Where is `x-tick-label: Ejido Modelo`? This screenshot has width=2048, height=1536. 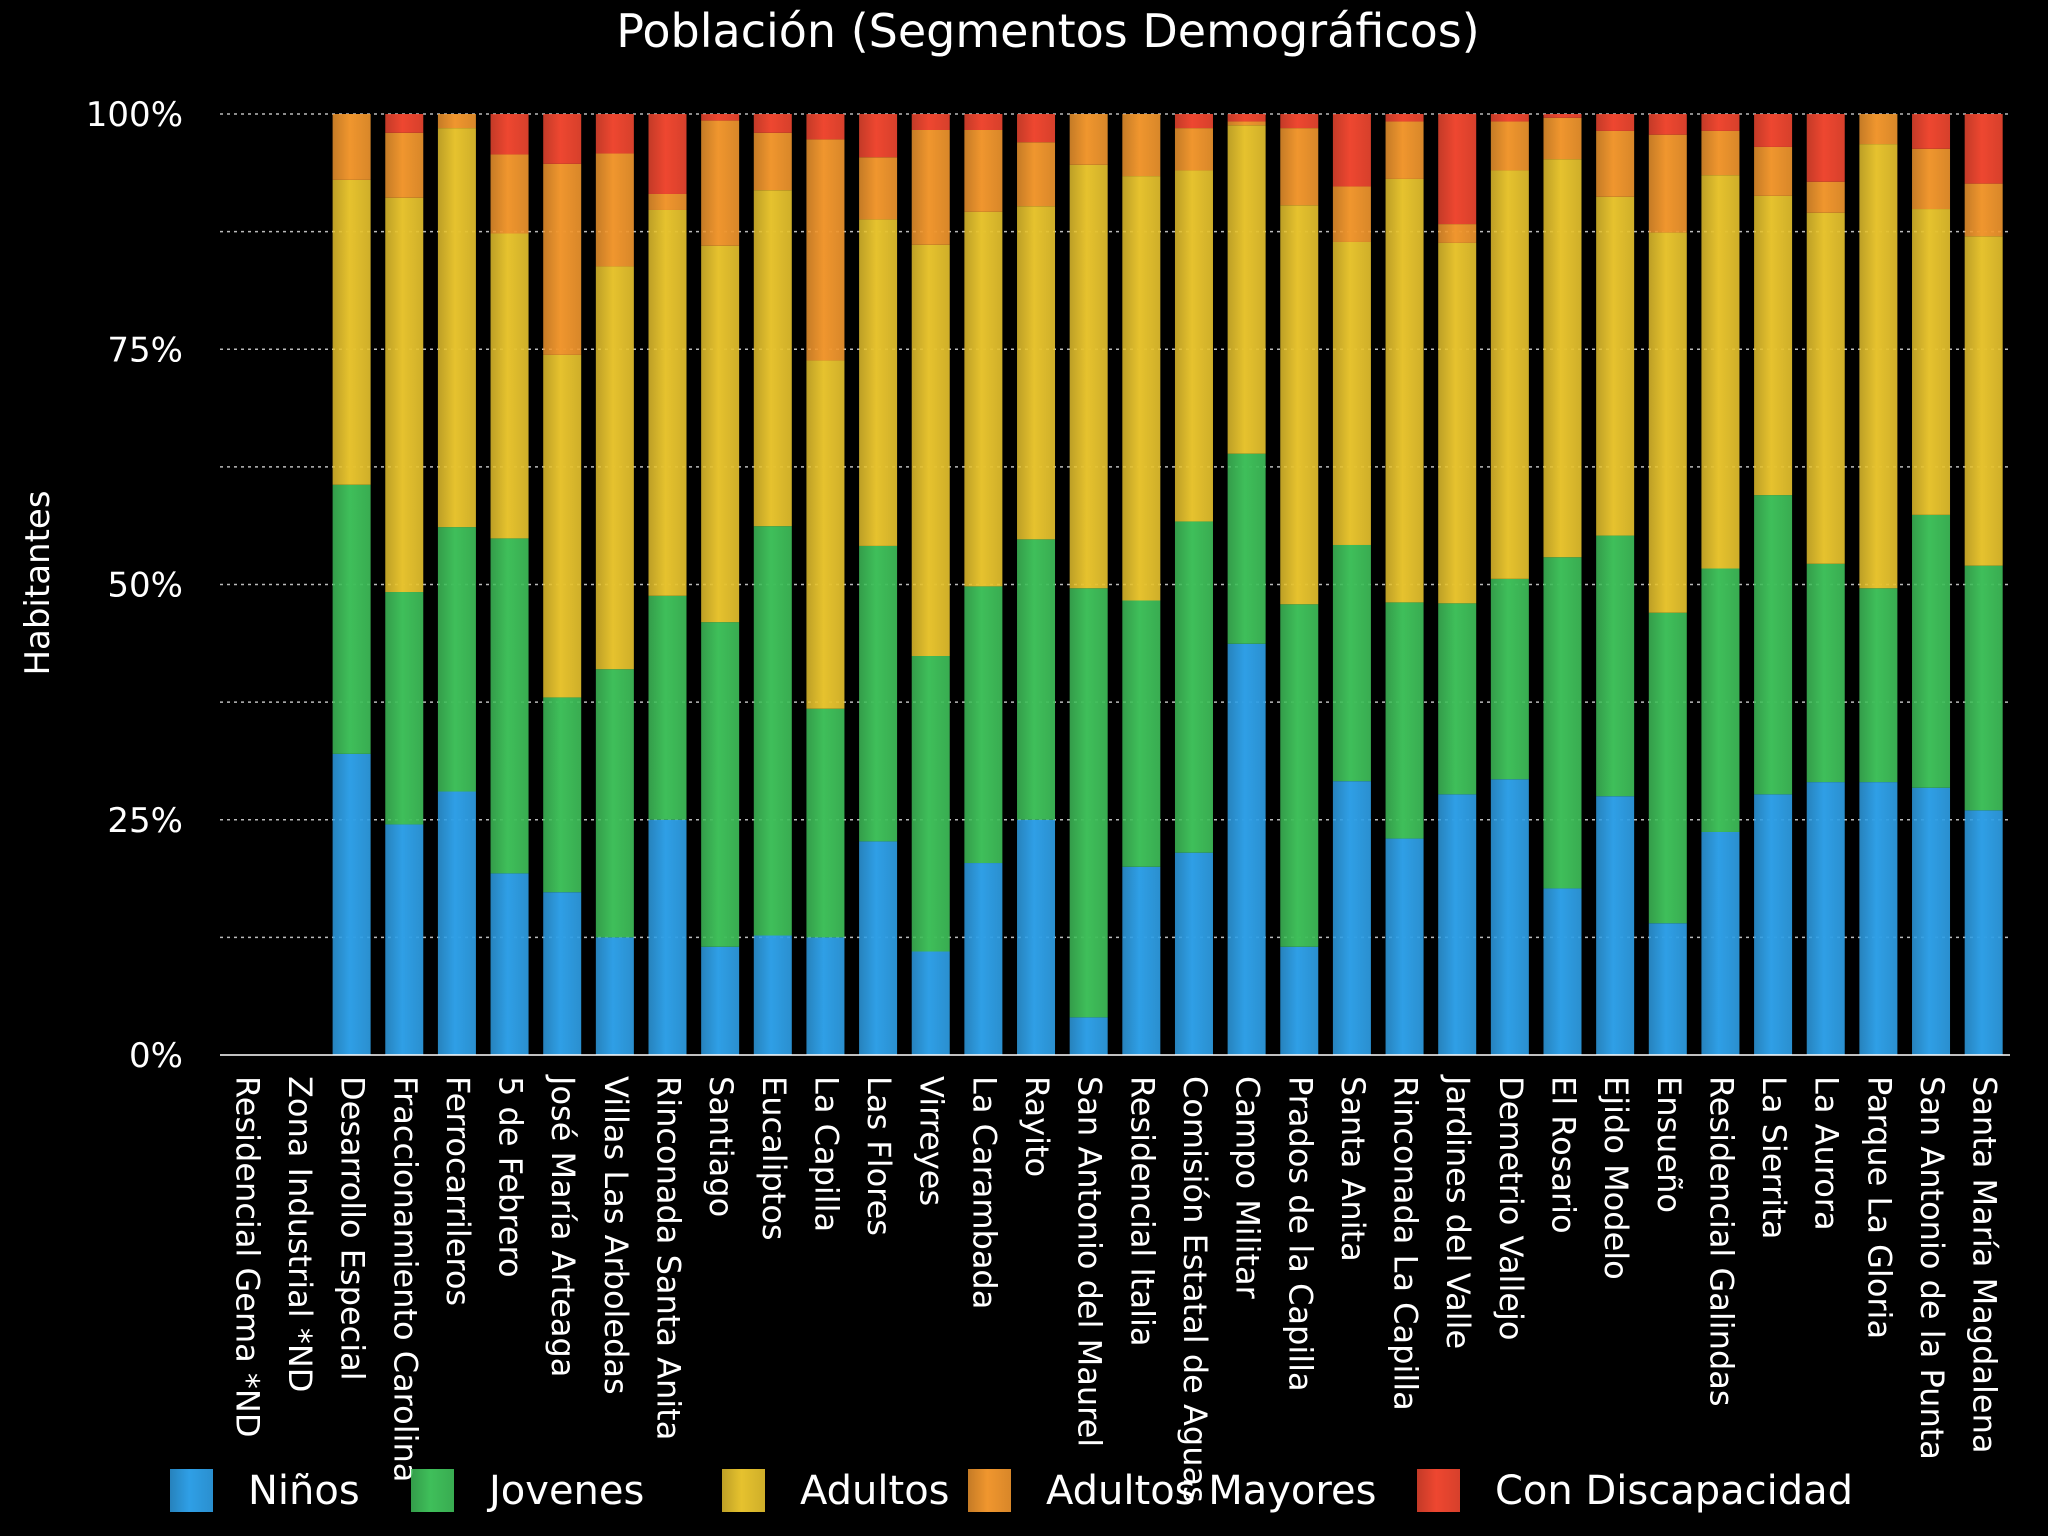 x-tick-label: Ejido Modelo is located at coordinates (1616, 1178).